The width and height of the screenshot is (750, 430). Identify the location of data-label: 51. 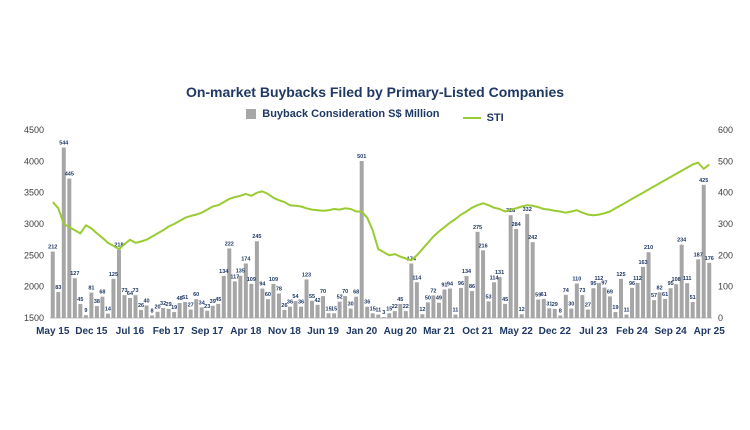
(185, 298).